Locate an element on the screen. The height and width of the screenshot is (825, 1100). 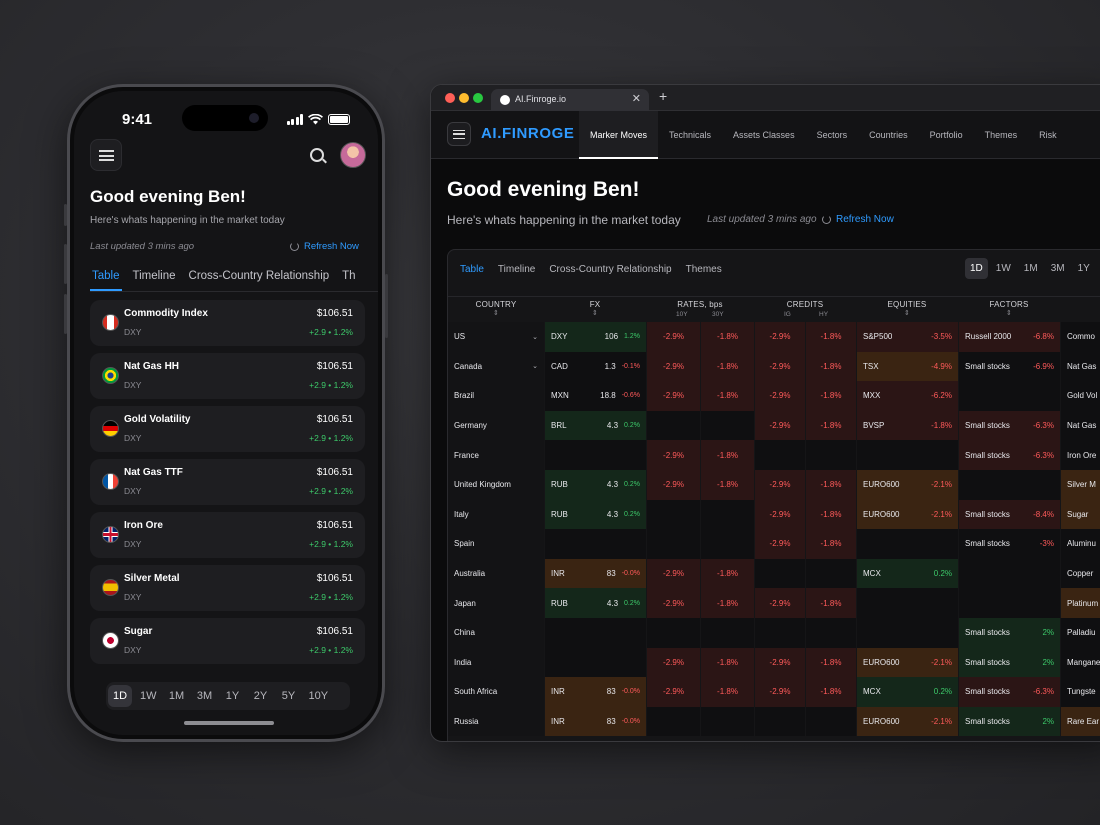
tab-cross-country-relationship: Cross-Country Relationship is located at coordinates (259, 276).